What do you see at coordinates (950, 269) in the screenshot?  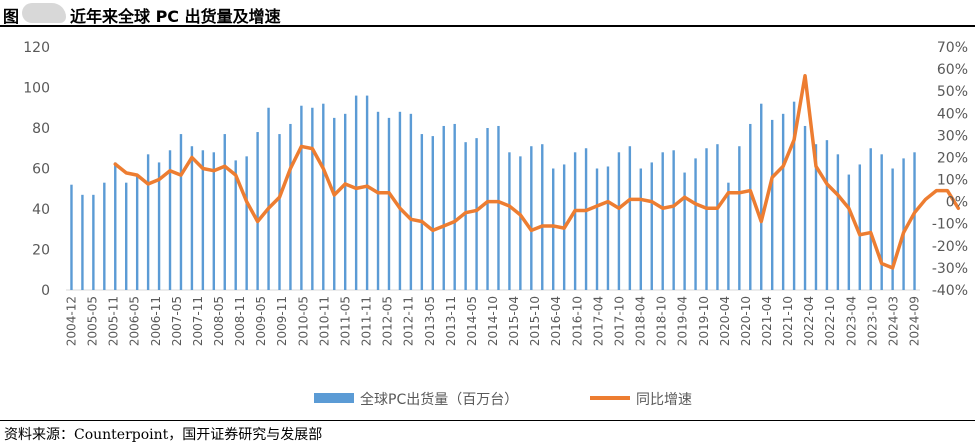 I see `right-y-tick-label: -30%` at bounding box center [950, 269].